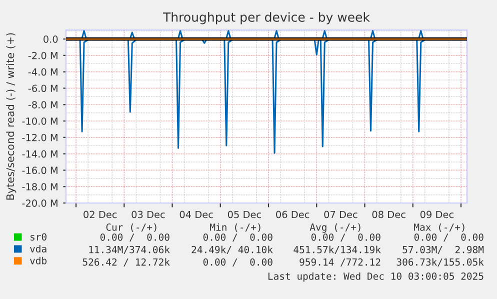  What do you see at coordinates (337, 250) in the screenshot?
I see `text: 451.57k/134.19k` at bounding box center [337, 250].